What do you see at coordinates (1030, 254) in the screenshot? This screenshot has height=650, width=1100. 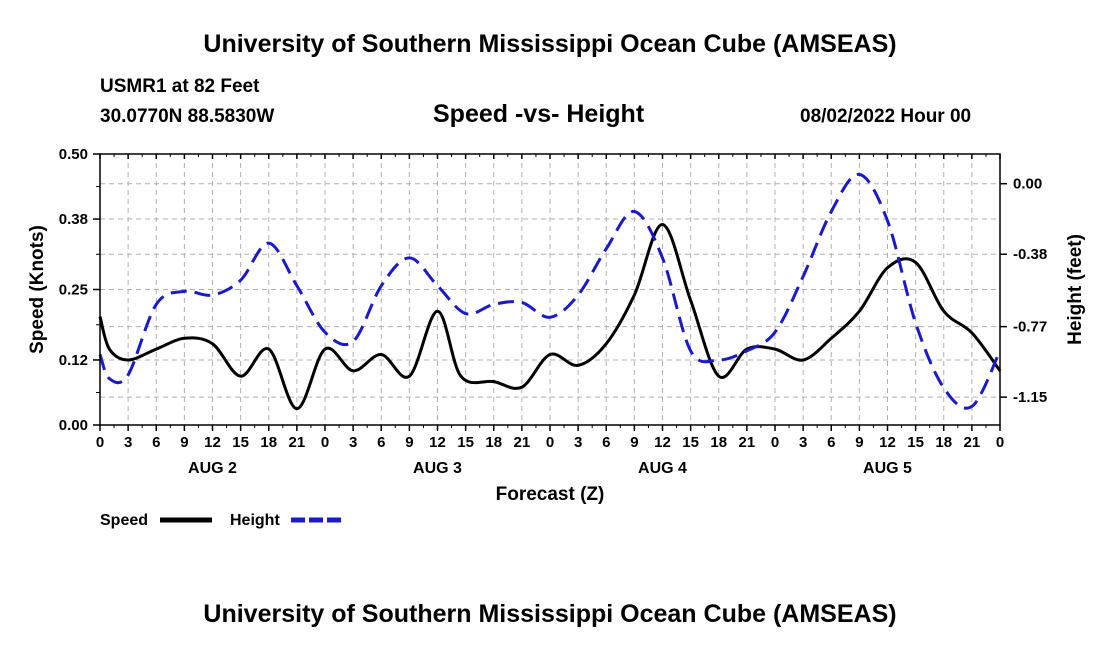 I see `y-tick-label-right: -0.38` at bounding box center [1030, 254].